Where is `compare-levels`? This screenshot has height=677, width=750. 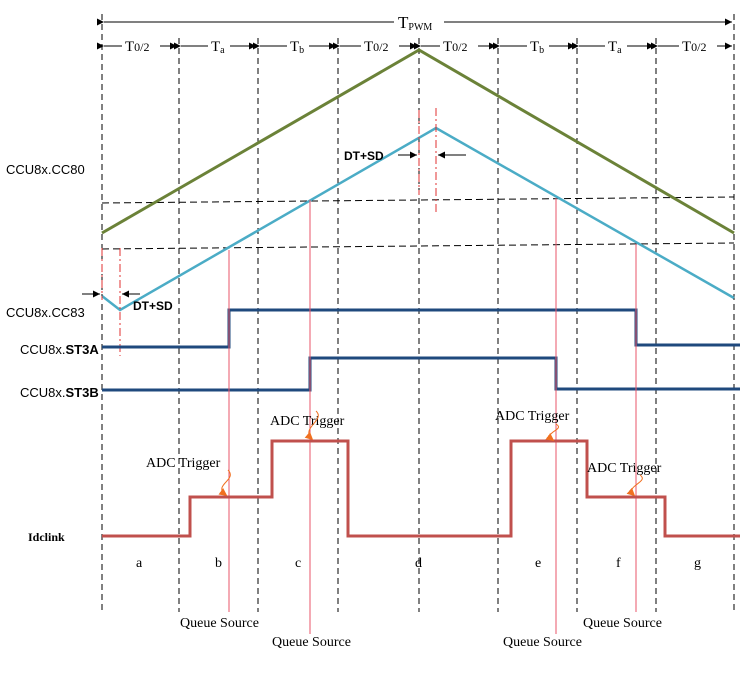 compare-levels is located at coordinates (418, 223).